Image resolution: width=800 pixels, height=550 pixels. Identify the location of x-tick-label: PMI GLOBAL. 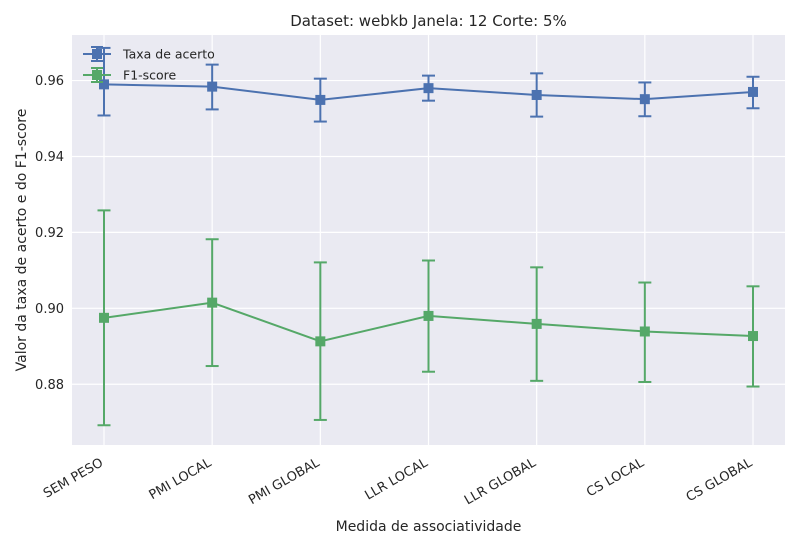
(284, 481).